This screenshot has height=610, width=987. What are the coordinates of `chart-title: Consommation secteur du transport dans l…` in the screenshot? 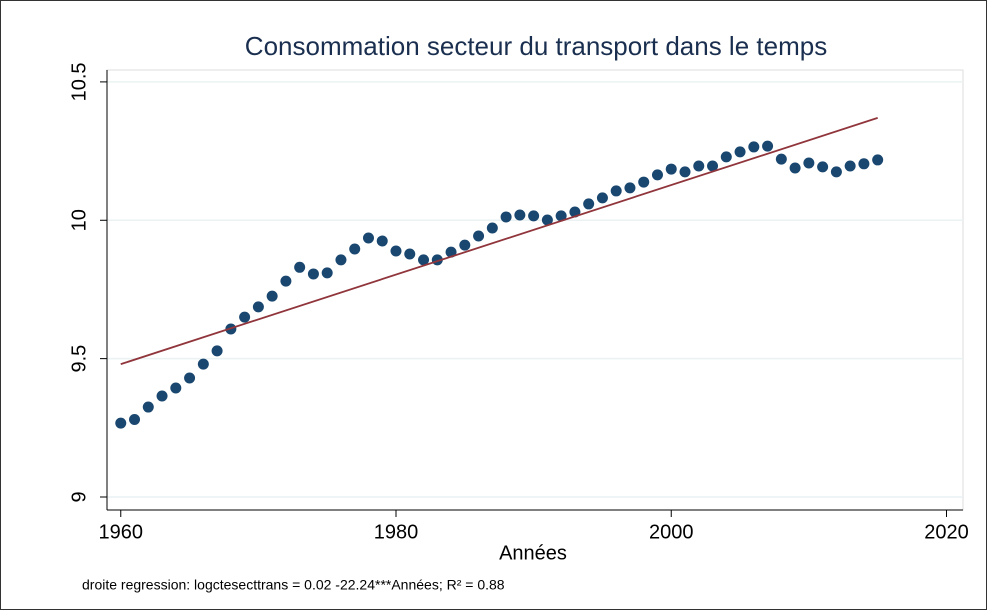 It's located at (536, 46).